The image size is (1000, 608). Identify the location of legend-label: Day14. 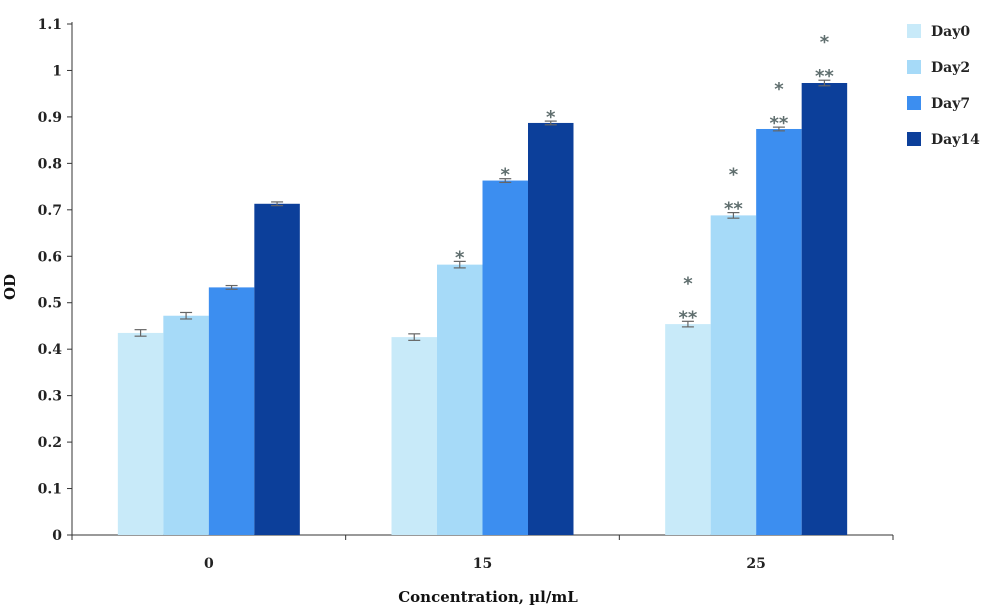
(955, 140).